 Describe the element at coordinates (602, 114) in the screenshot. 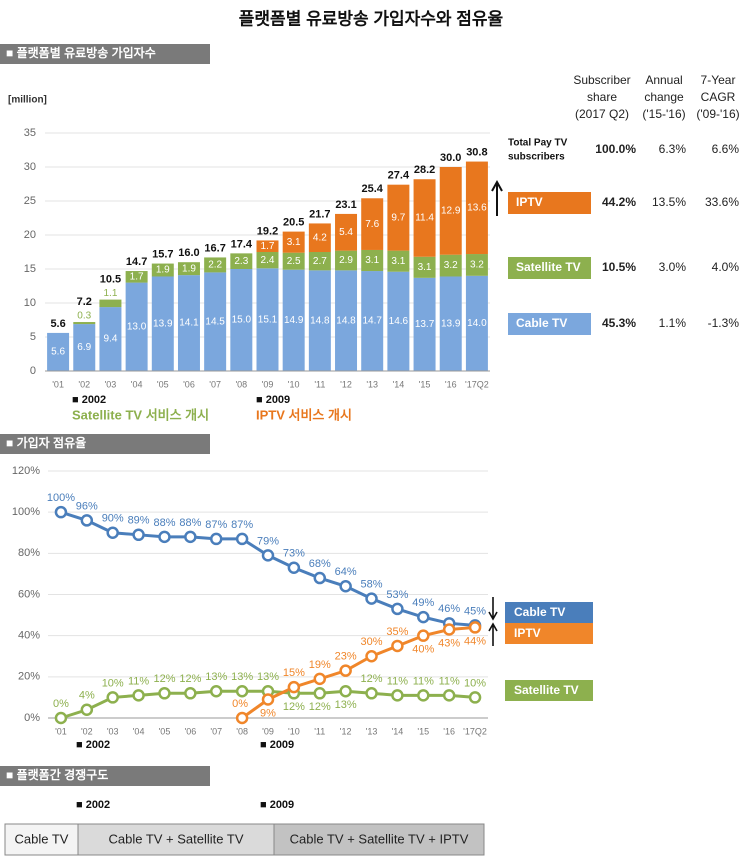

I see `table-header: (2017 Q2)` at that location.